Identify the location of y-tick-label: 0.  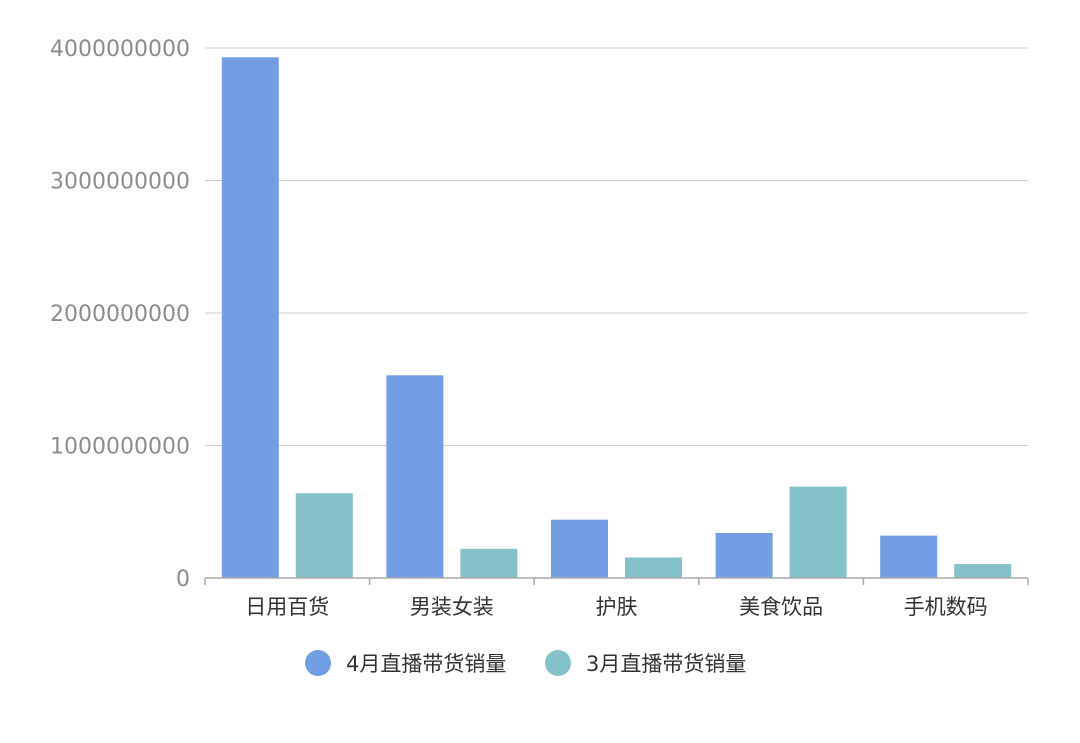
(183, 579).